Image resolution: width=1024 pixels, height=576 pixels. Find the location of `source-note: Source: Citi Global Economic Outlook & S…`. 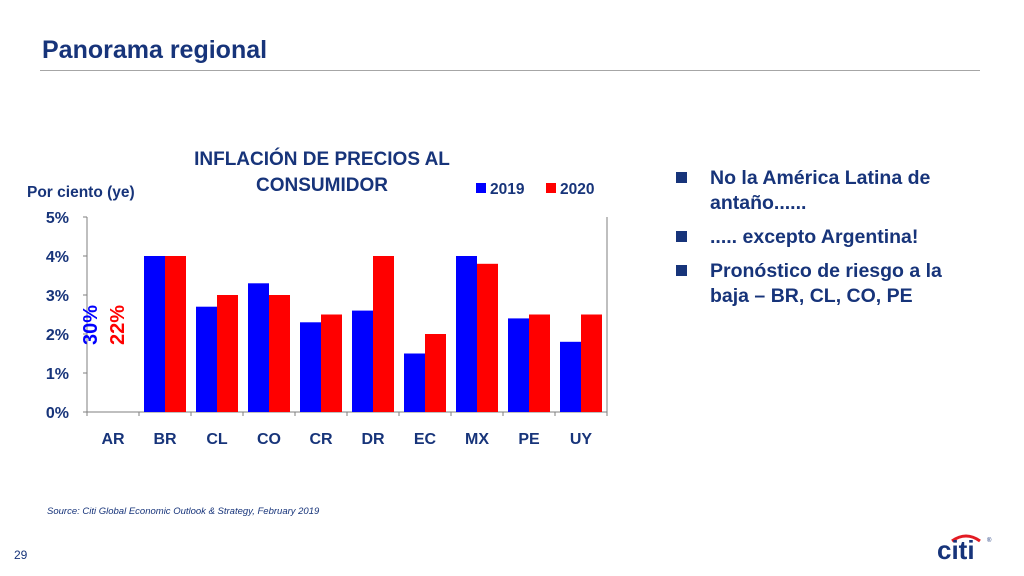

source-note: Source: Citi Global Economic Outlook & S… is located at coordinates (183, 511).